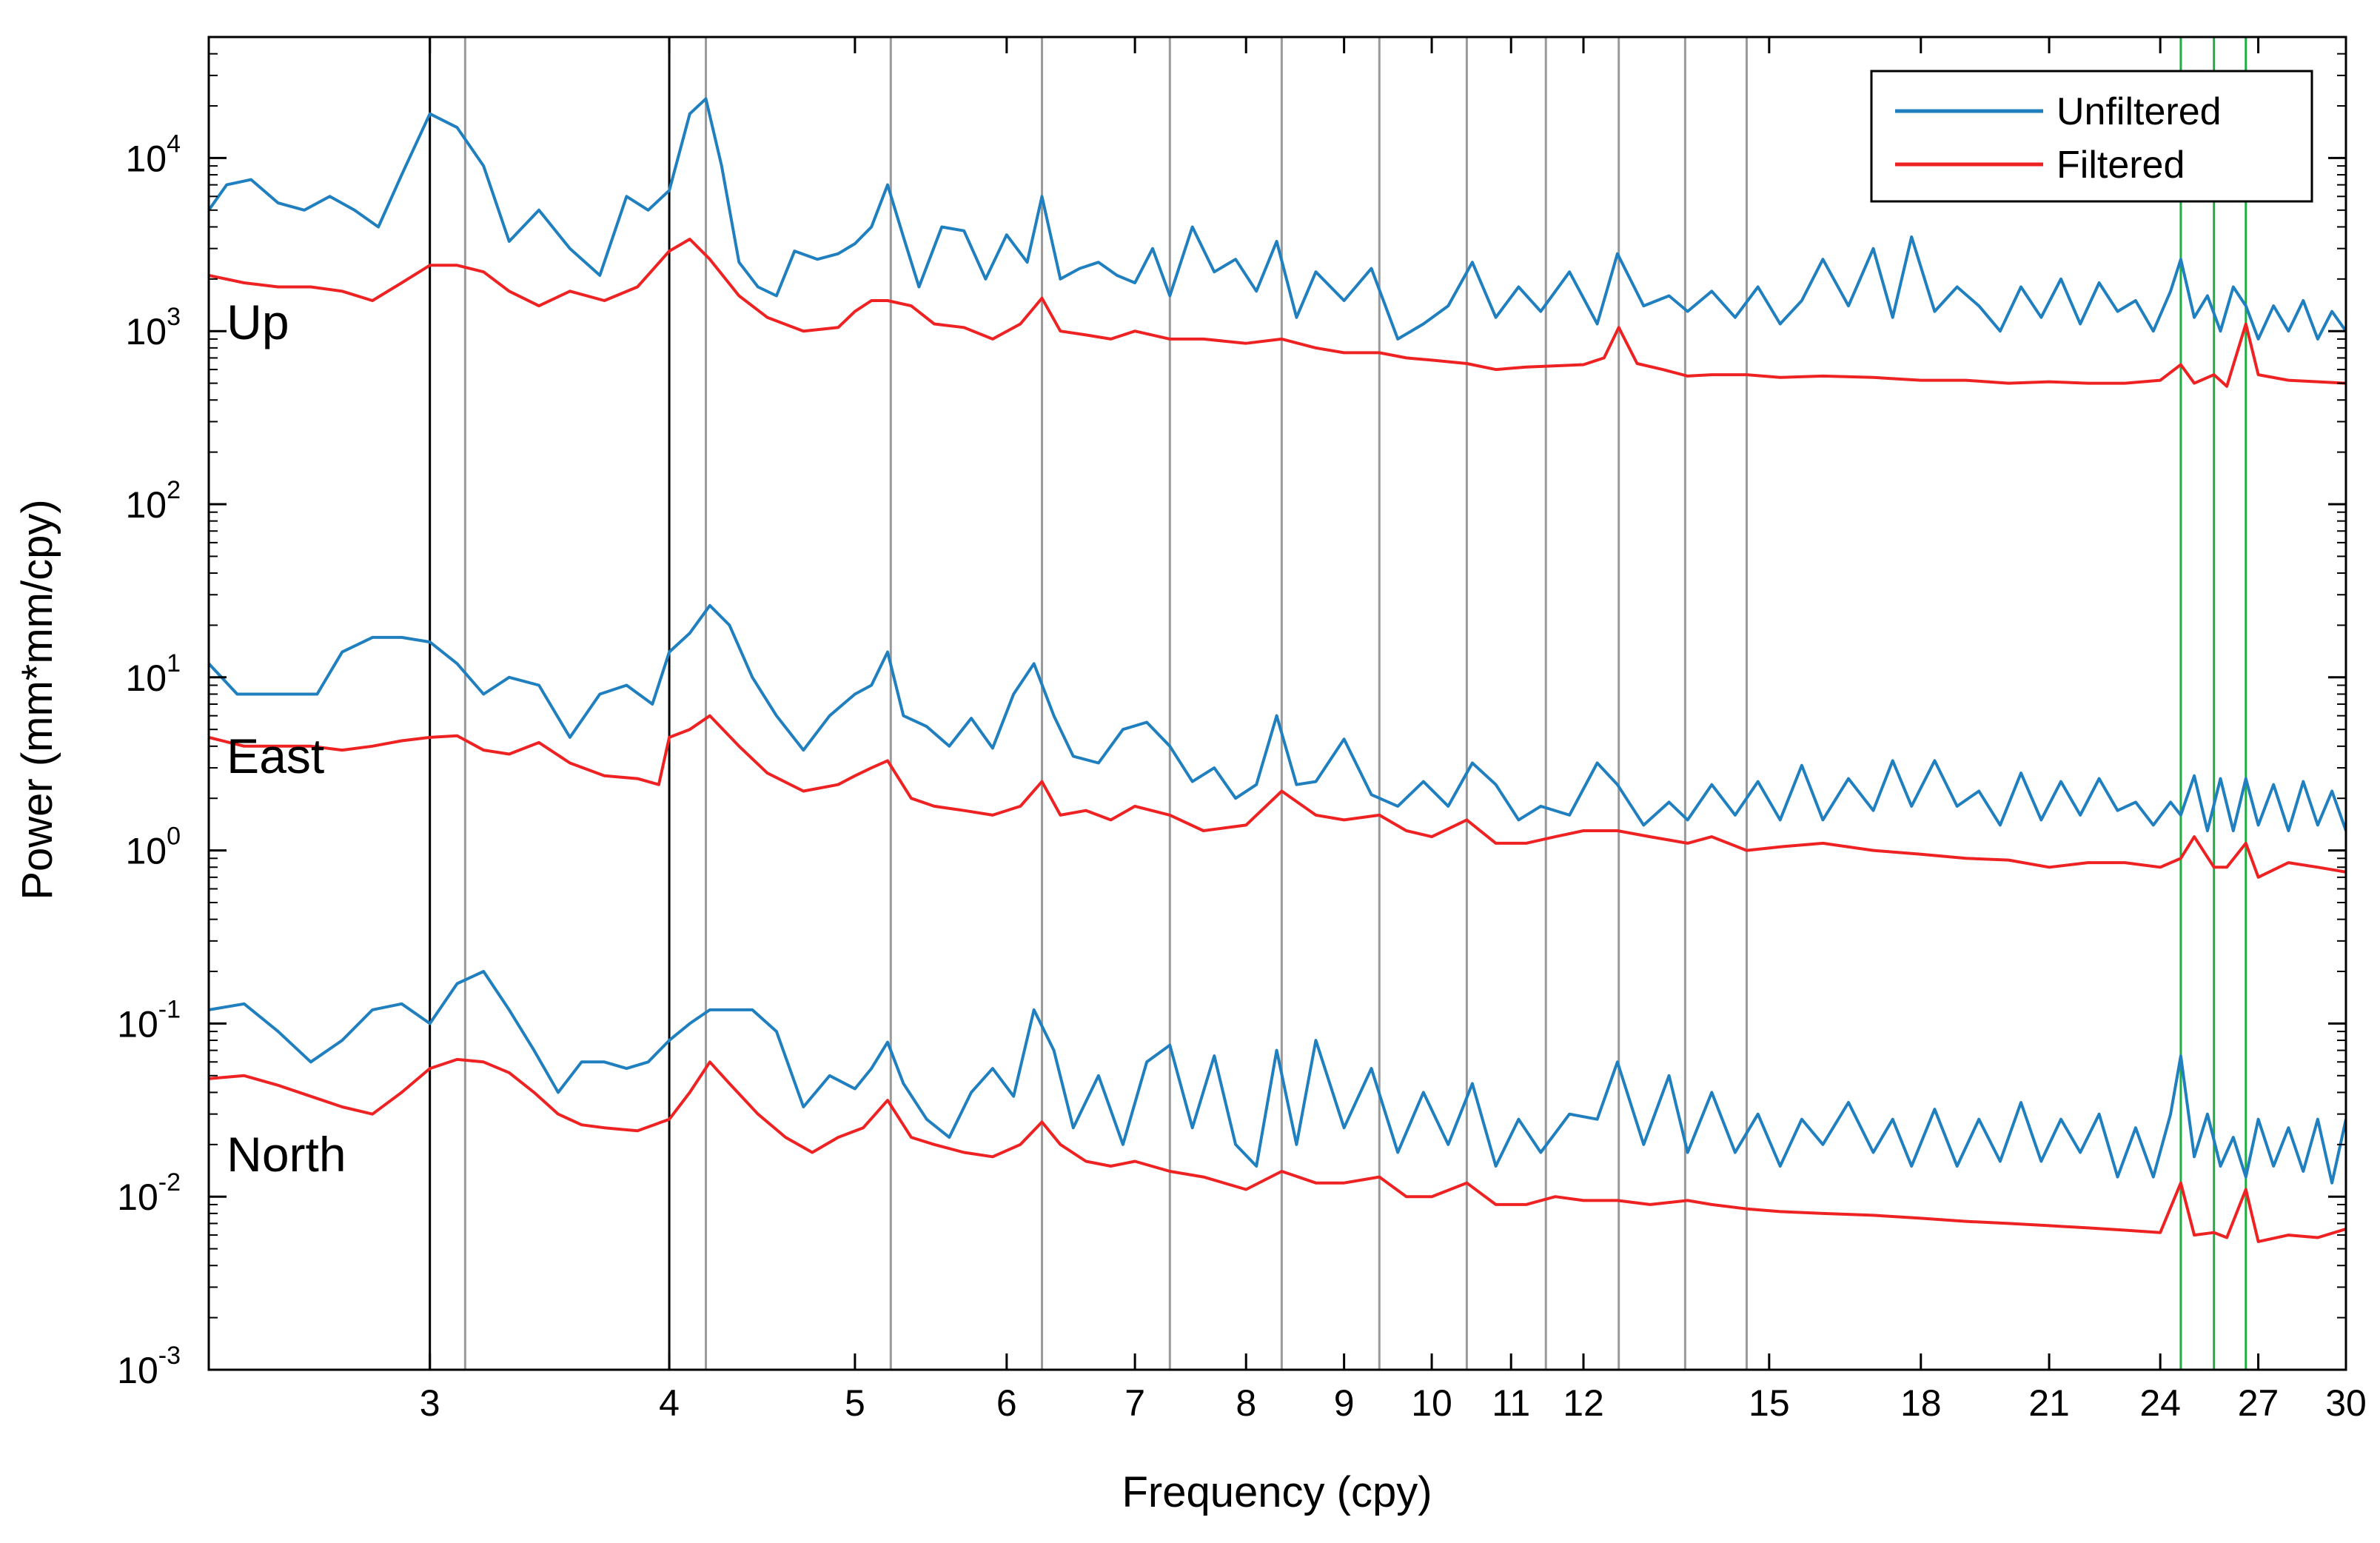 The height and width of the screenshot is (1543, 2380). Describe the element at coordinates (2160, 1403) in the screenshot. I see `x-tick-label-13: 24` at that location.